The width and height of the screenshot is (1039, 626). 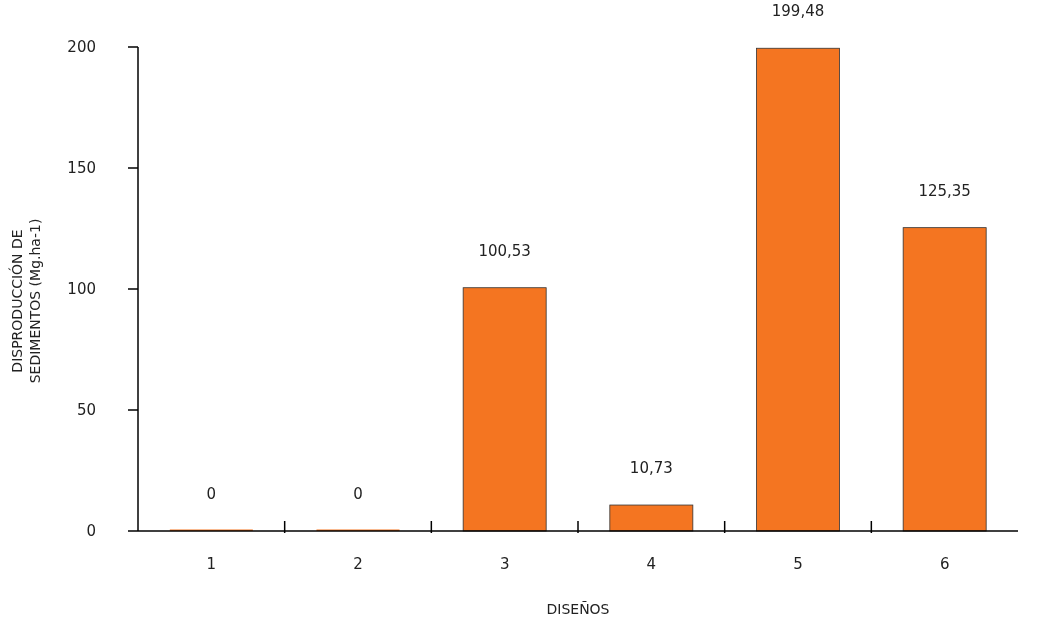 What do you see at coordinates (81, 47) in the screenshot?
I see `y-tick-label: 200` at bounding box center [81, 47].